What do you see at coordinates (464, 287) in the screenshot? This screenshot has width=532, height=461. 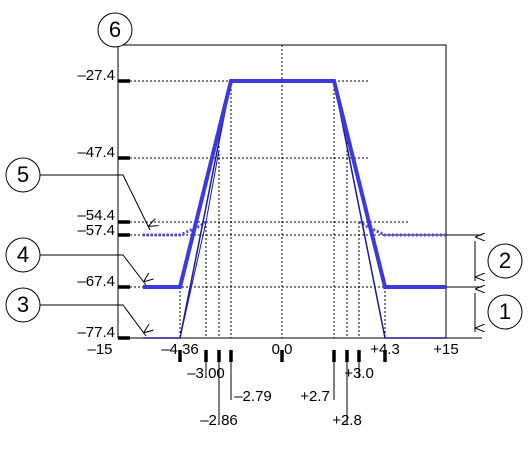 I see `right-lines` at bounding box center [464, 287].